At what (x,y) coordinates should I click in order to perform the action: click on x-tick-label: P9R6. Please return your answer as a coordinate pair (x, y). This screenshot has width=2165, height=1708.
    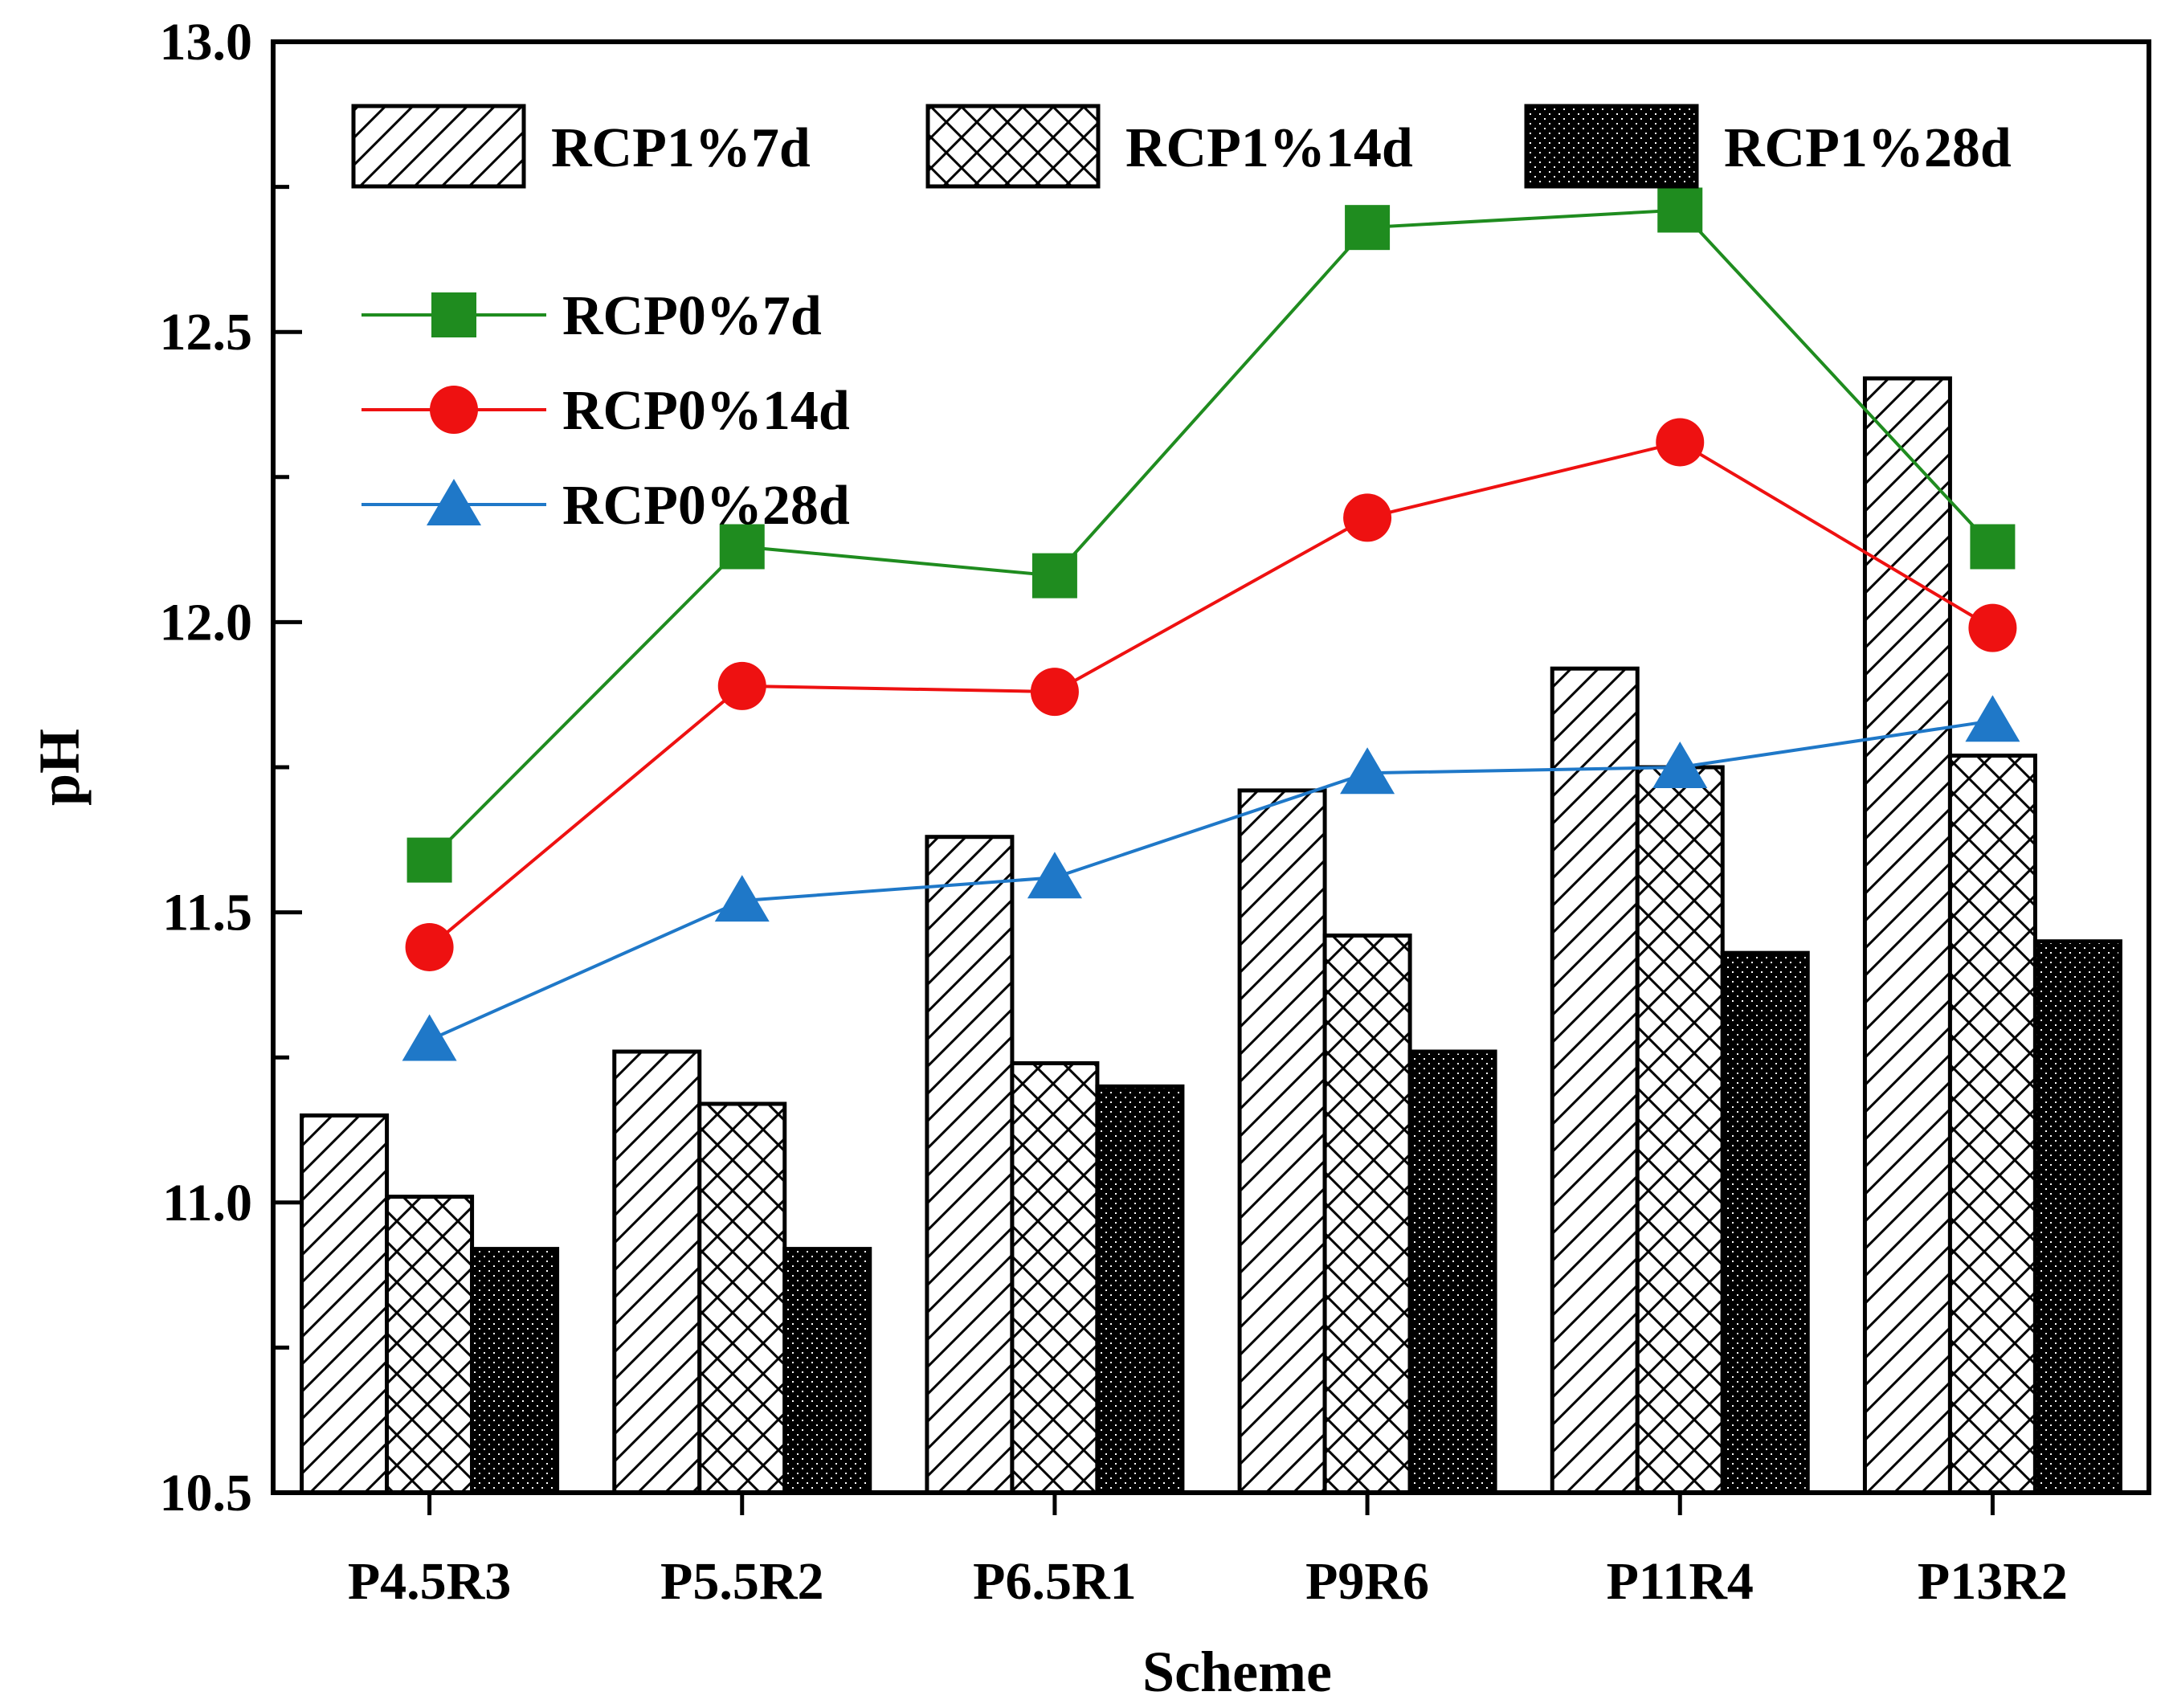
    Looking at the image, I should click on (1367, 1581).